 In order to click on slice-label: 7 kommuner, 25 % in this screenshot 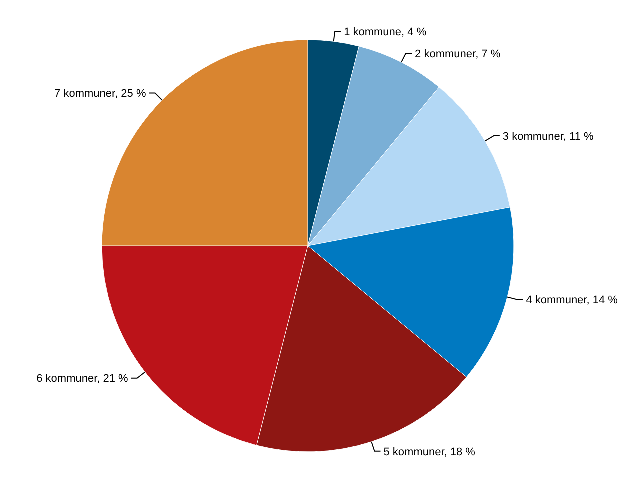, I will do `click(100, 94)`.